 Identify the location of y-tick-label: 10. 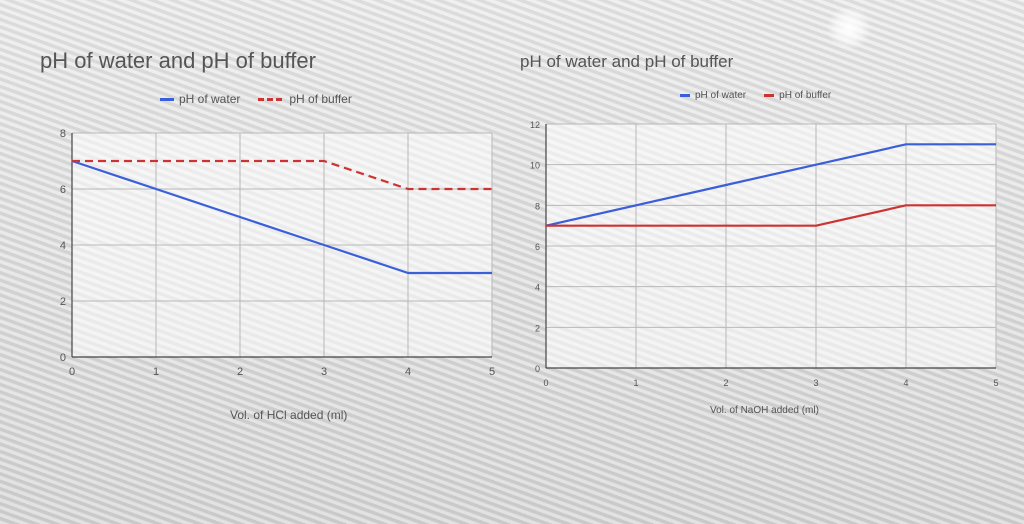
(535, 166).